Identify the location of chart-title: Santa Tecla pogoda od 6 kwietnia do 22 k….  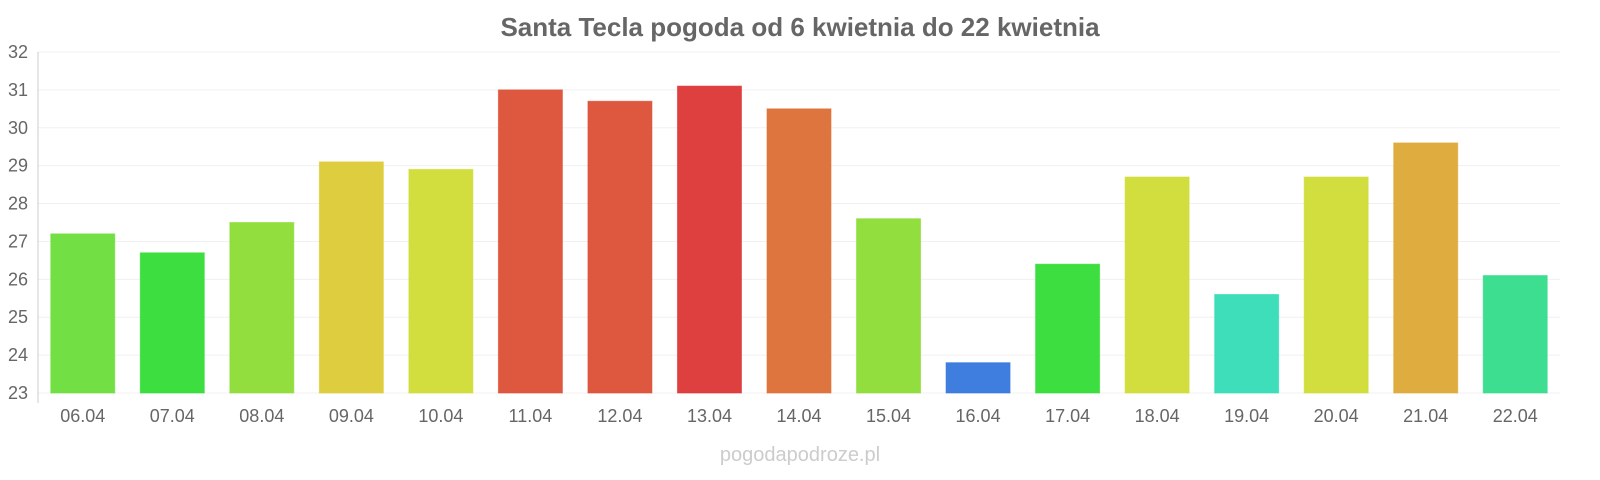
(800, 27).